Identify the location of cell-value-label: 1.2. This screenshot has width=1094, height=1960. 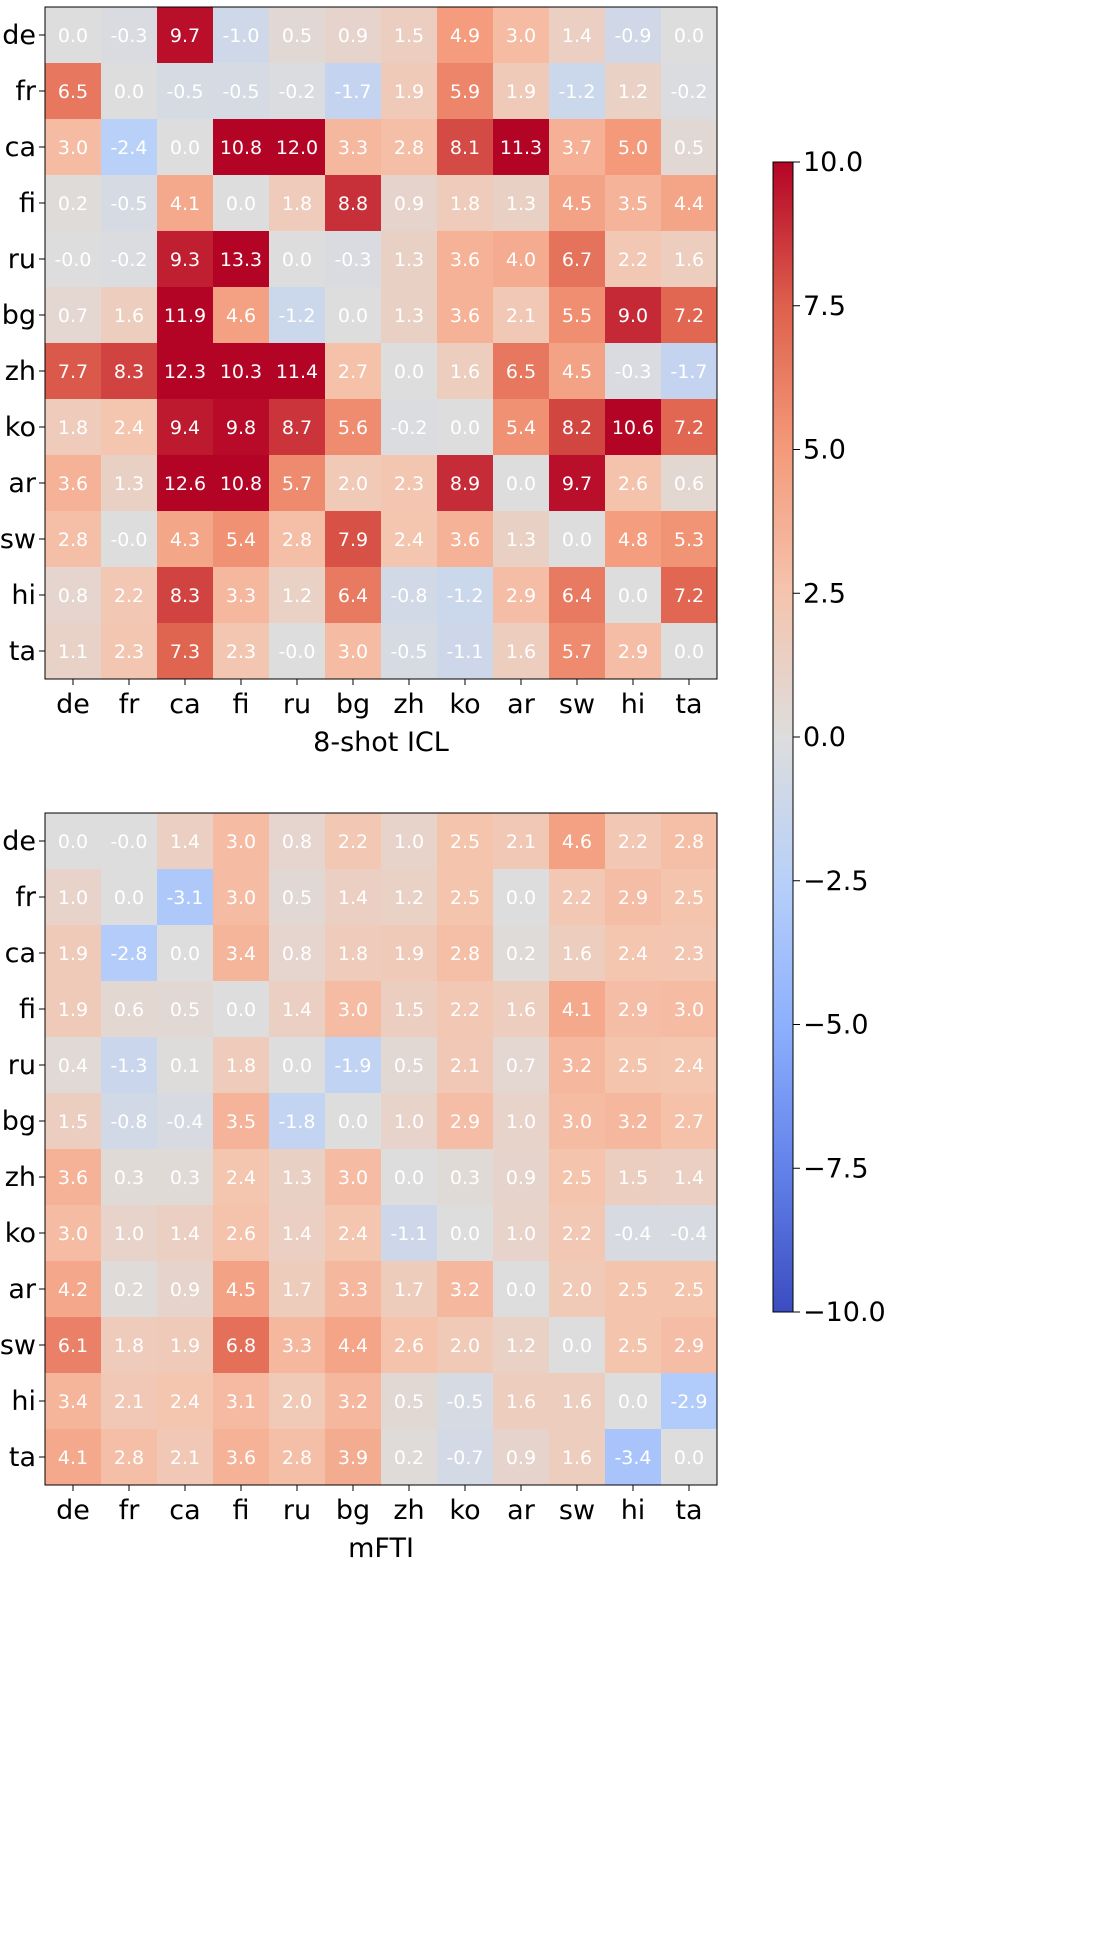
(633, 92).